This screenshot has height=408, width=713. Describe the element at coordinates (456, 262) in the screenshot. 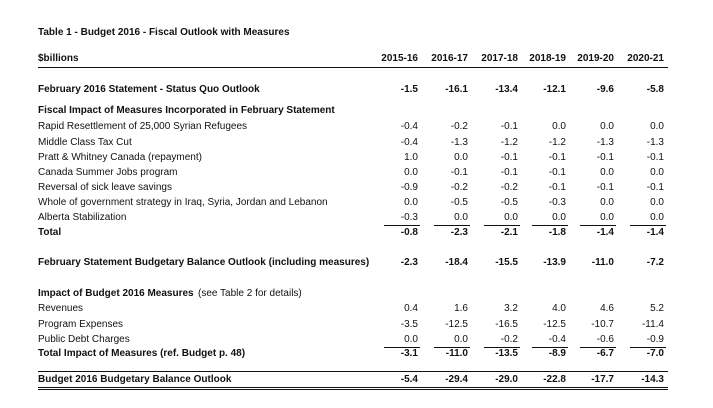

I see `cell-value: -18.4` at that location.